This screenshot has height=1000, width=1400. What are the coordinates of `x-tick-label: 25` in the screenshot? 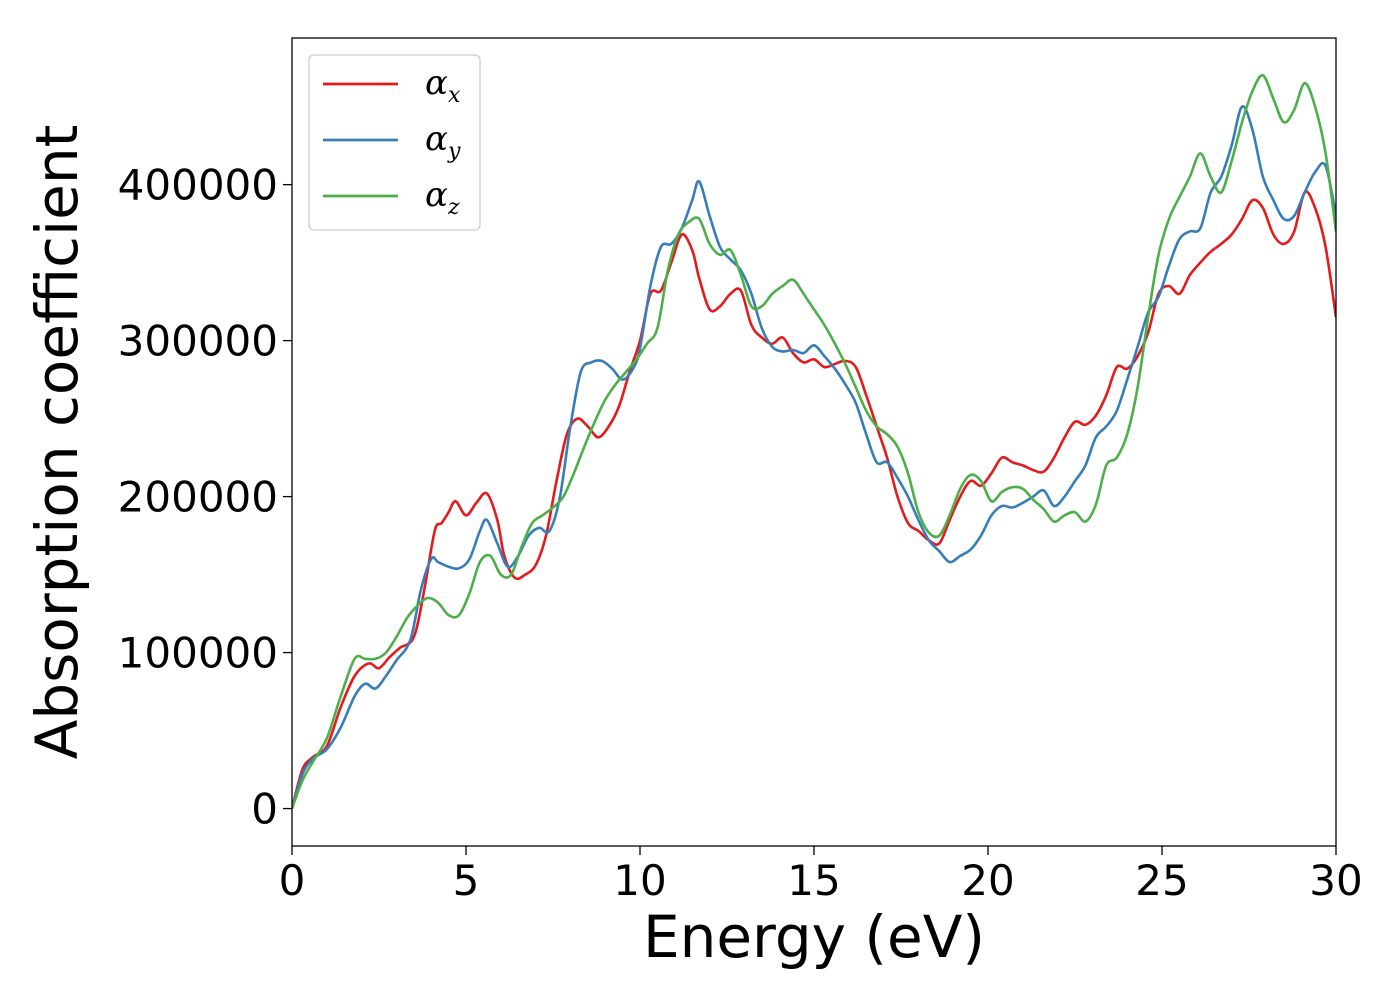 It's located at (1161, 880).